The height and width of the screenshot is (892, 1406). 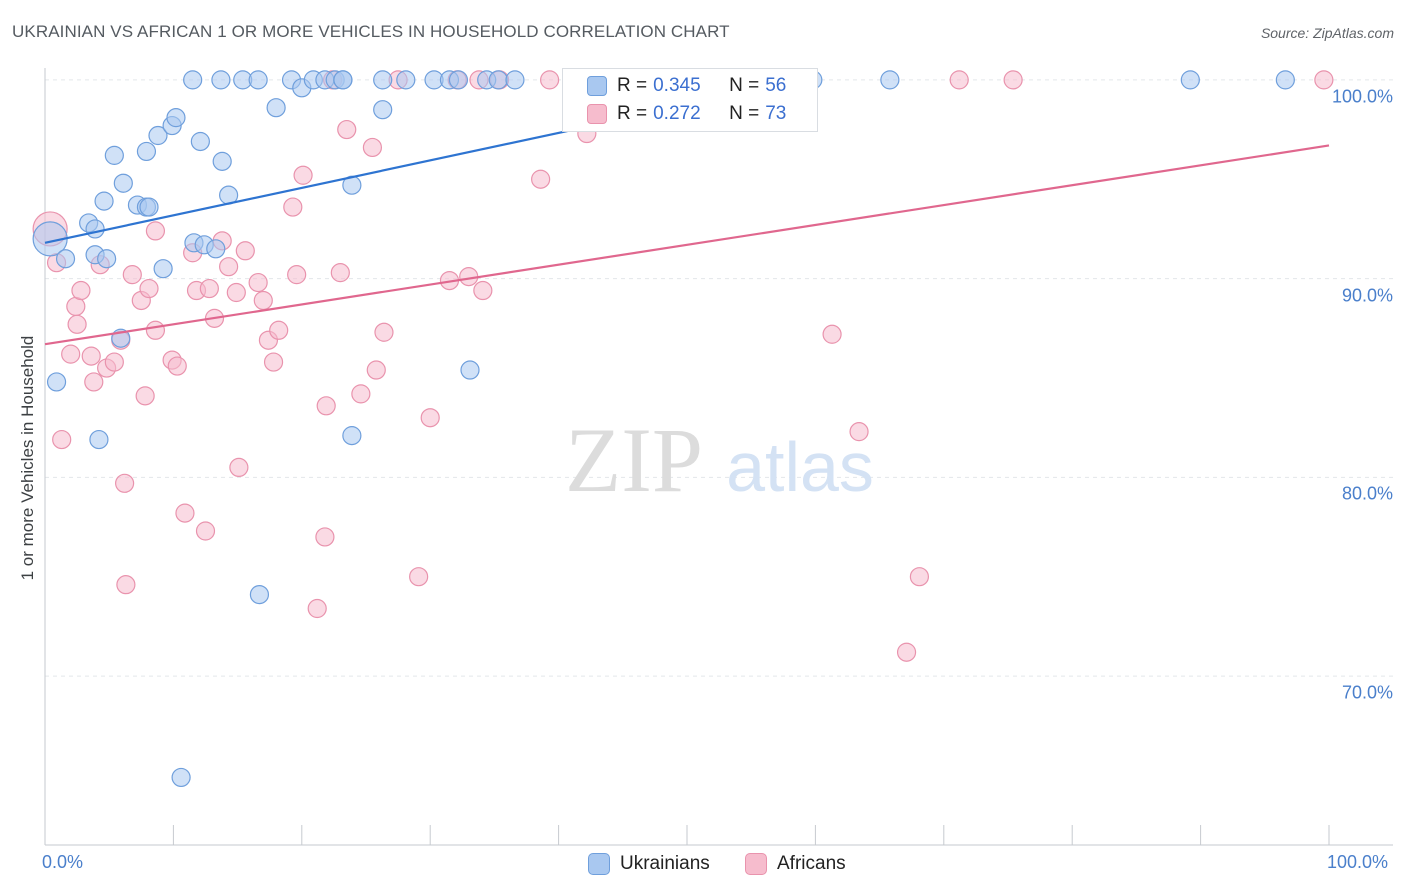 What do you see at coordinates (634, 460) in the screenshot?
I see `watermark-zip: ZIP` at bounding box center [634, 460].